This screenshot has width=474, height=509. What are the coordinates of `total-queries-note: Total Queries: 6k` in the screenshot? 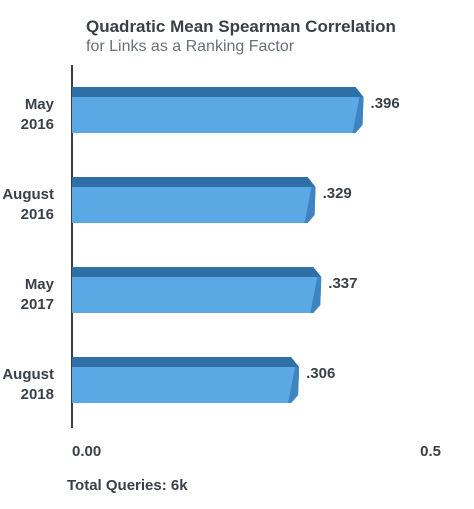 It's located at (127, 485).